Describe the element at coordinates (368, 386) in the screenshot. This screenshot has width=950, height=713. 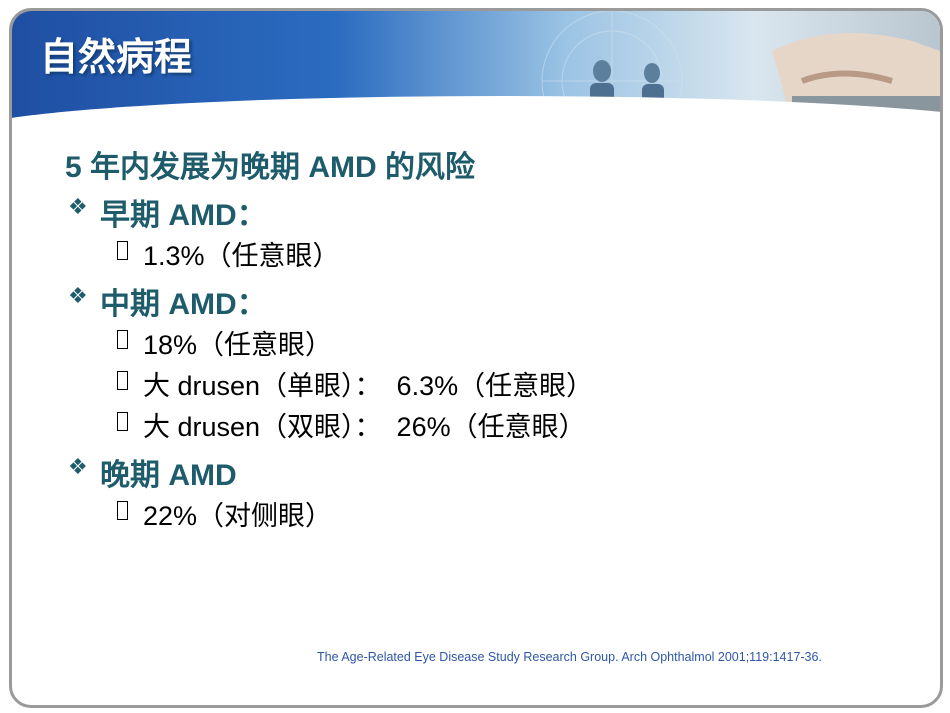
I see `section-item: 大 drusen（单眼）： 6.3%（任意眼）` at that location.